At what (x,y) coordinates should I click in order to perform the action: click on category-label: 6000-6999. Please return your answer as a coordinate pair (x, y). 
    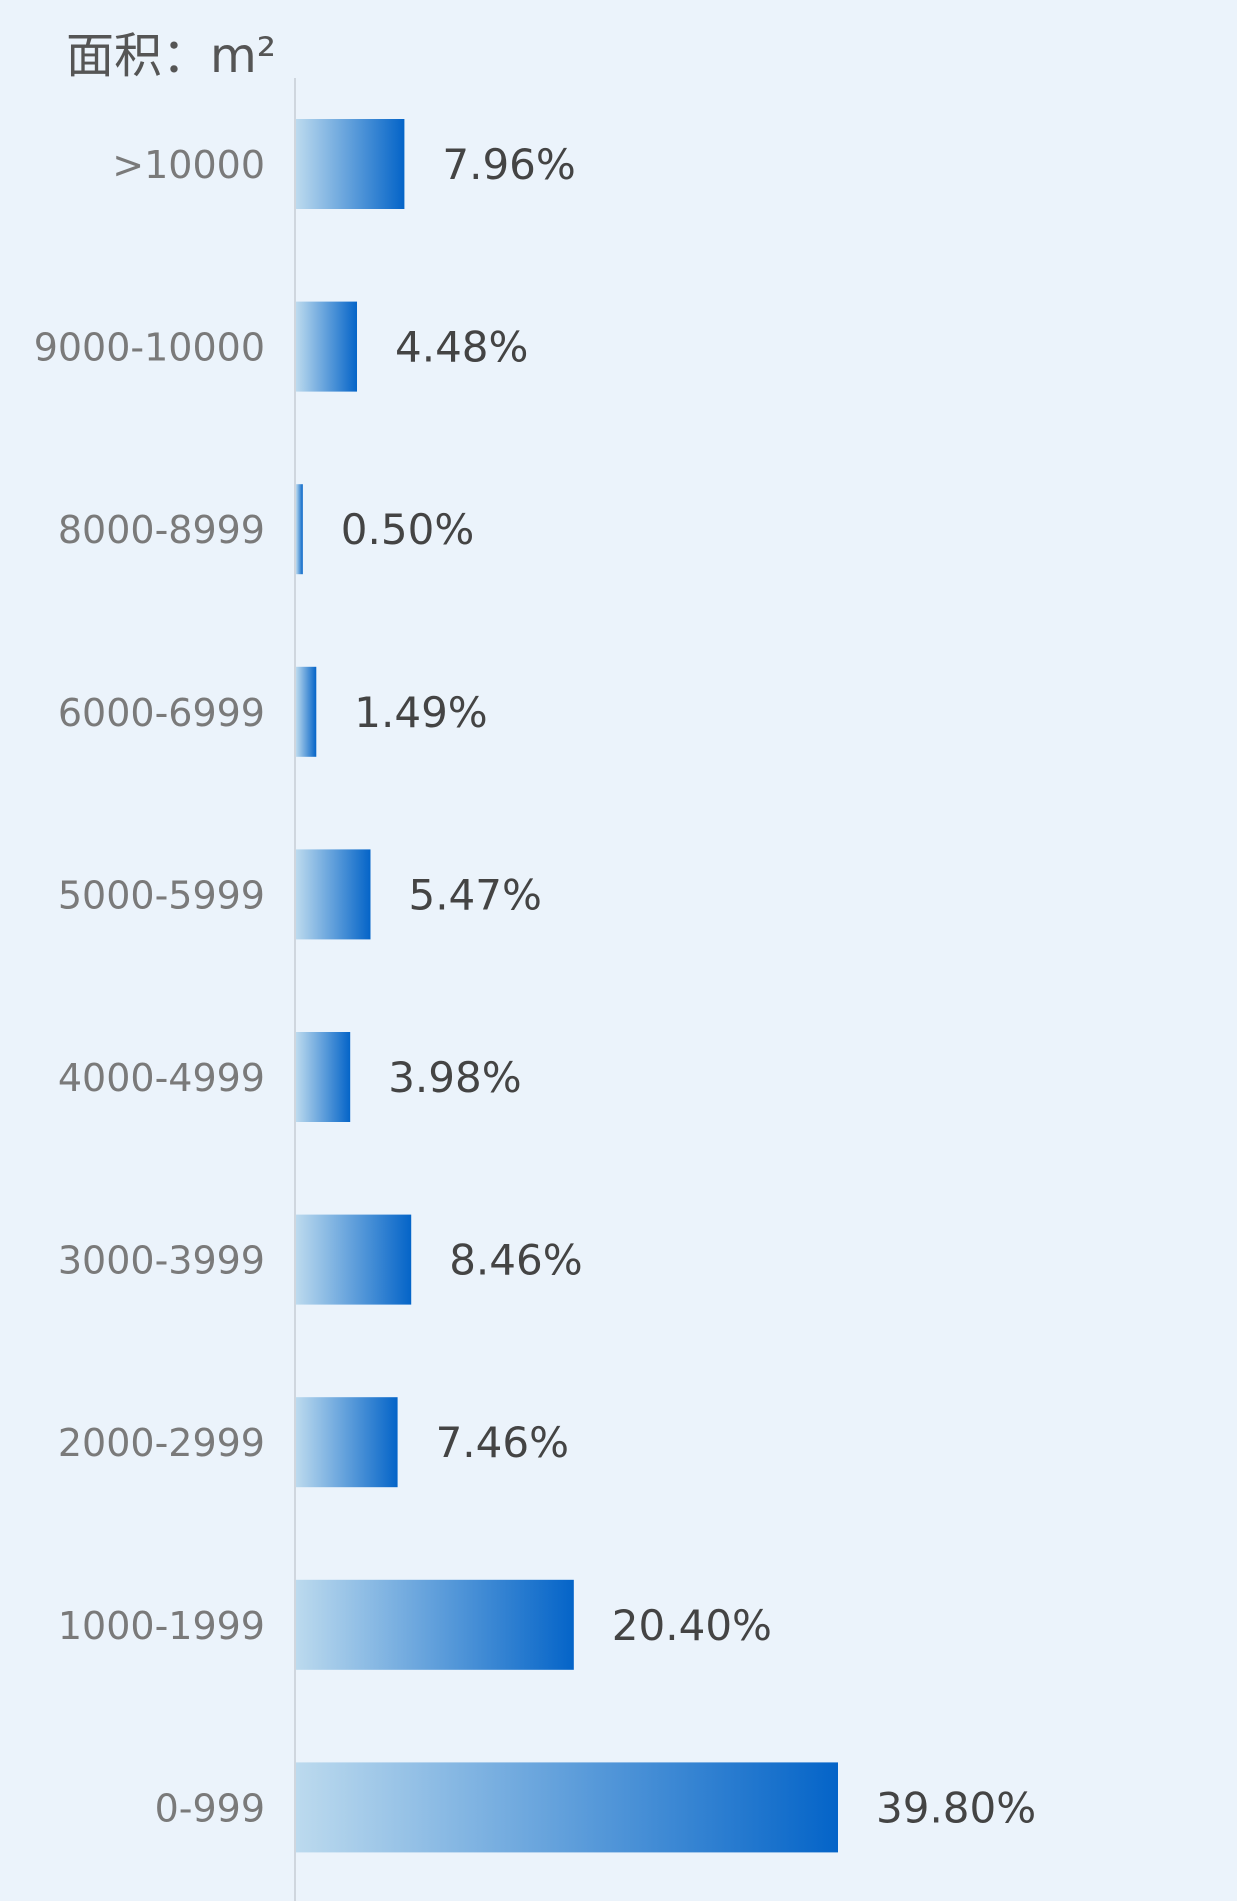
    Looking at the image, I should click on (161, 713).